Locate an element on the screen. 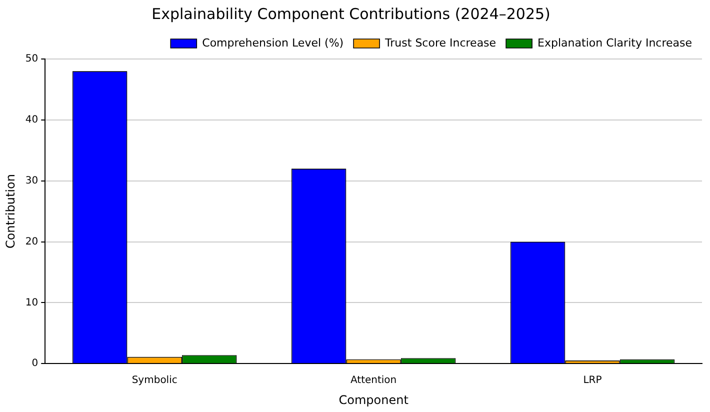  chart-title: Explainability Component Contributions (2024–2025) is located at coordinates (351, 13).